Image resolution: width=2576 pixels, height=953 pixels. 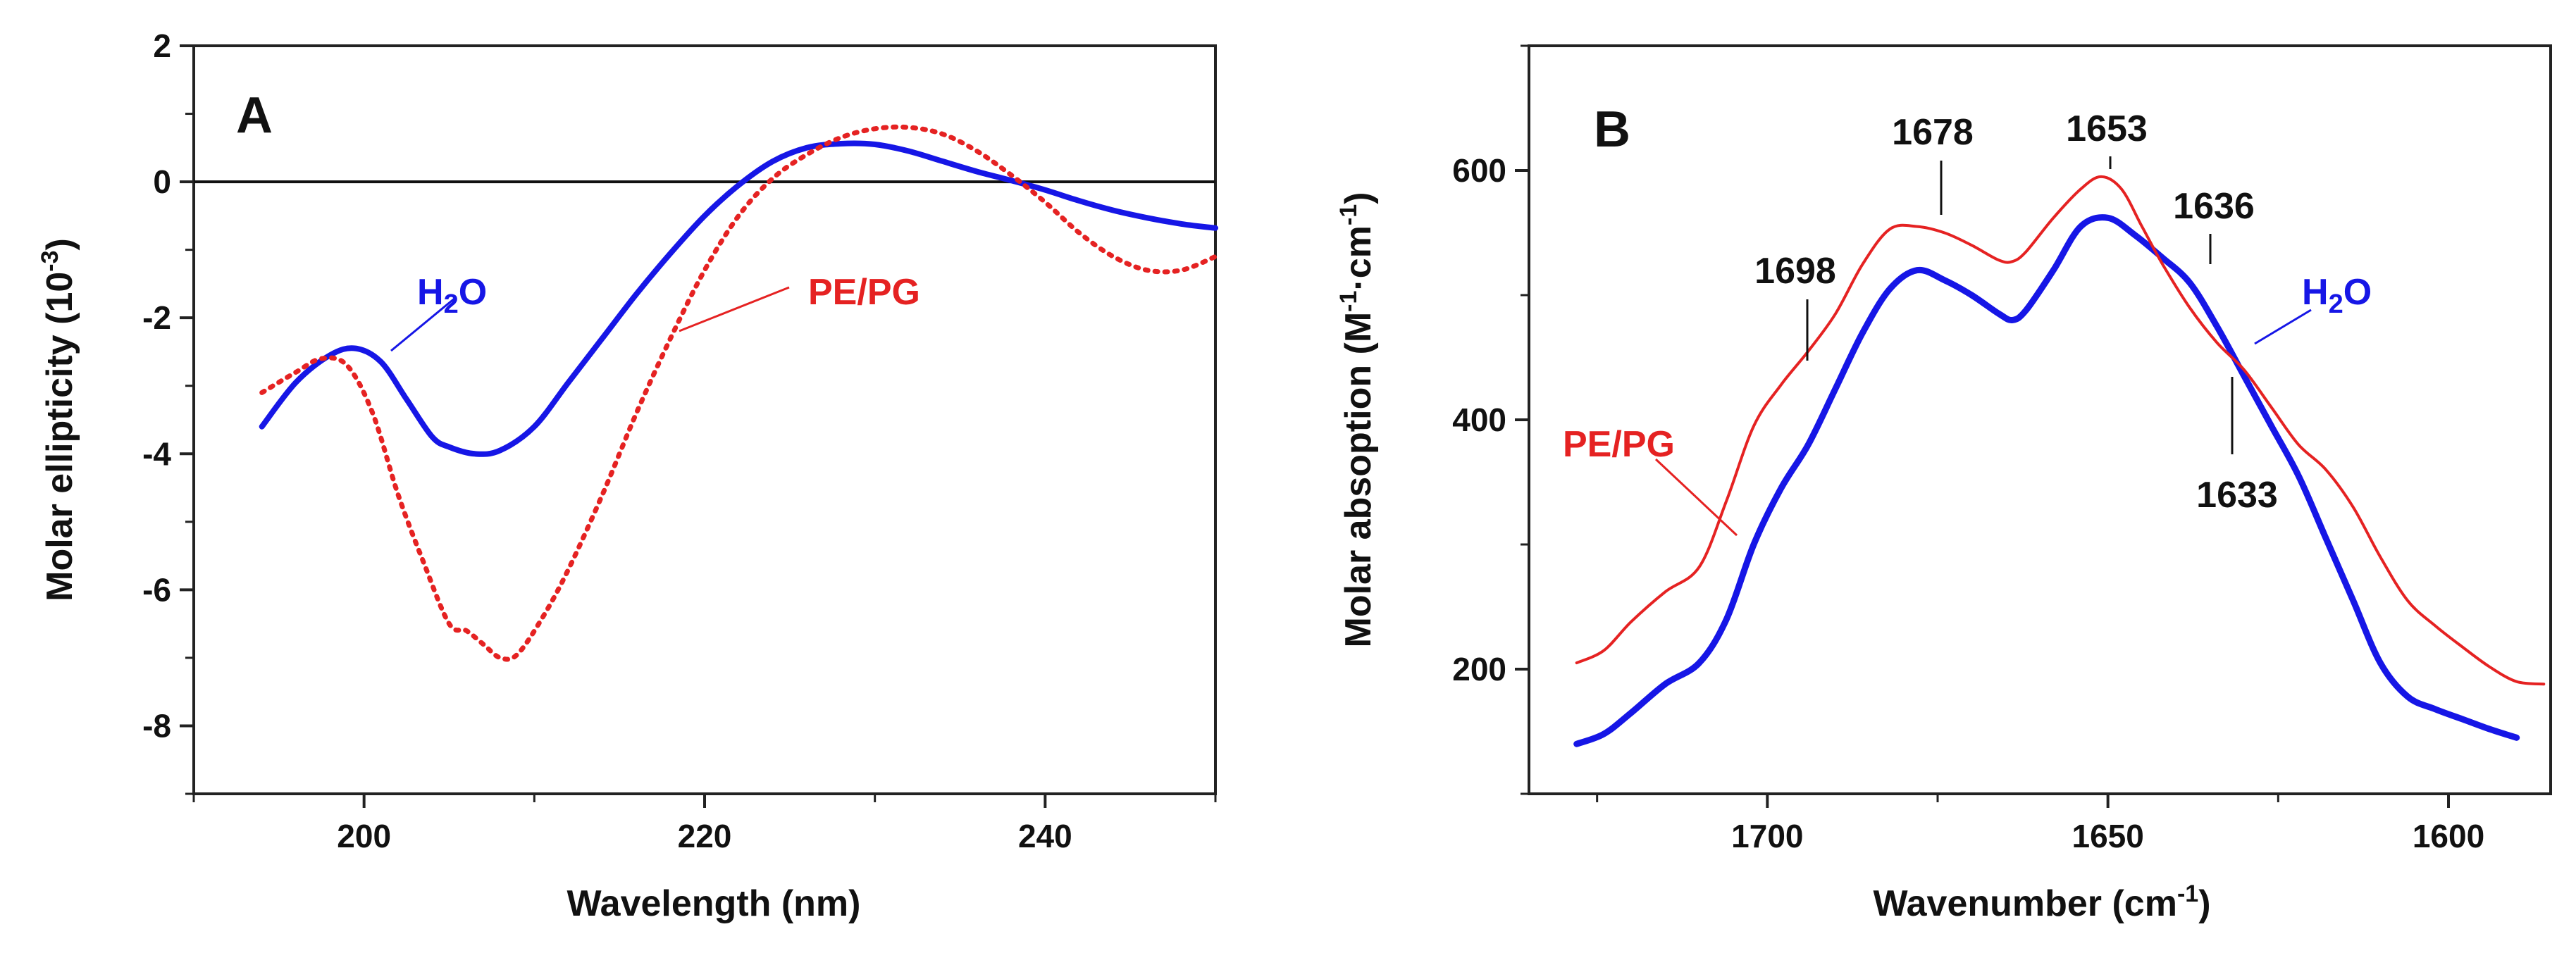 I want to click on x-tick-label: 1700, so click(x=1767, y=836).